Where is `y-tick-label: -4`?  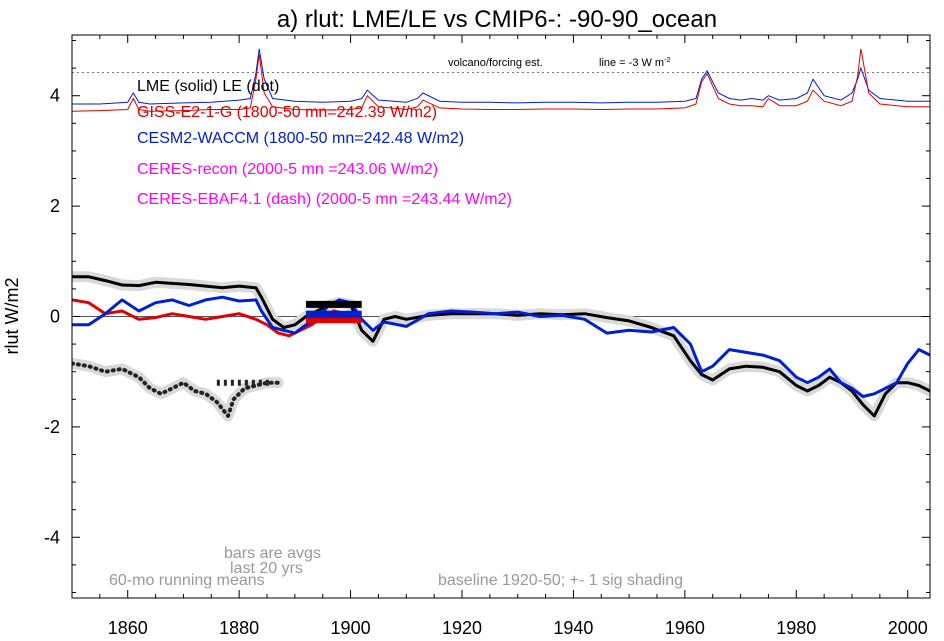
y-tick-label: -4 is located at coordinates (52, 537).